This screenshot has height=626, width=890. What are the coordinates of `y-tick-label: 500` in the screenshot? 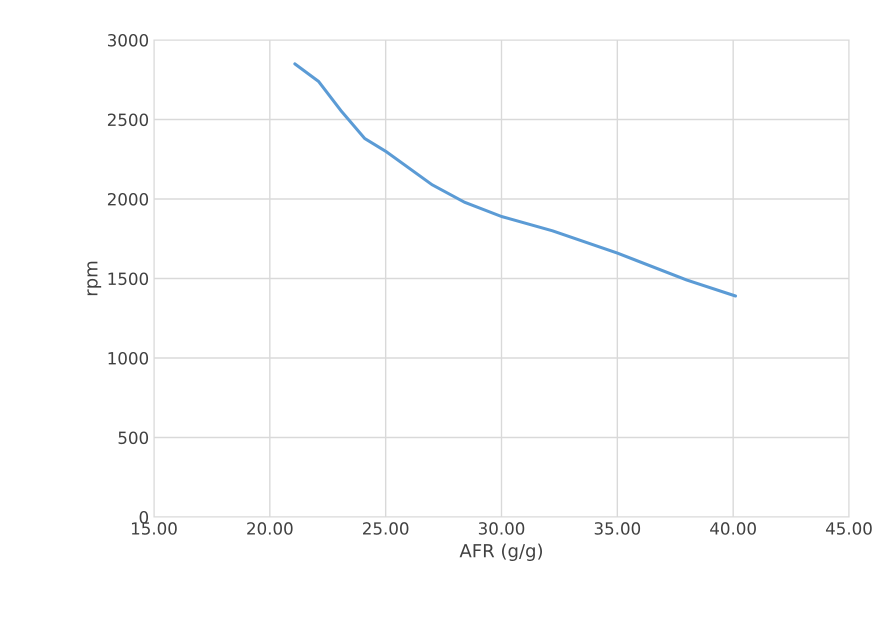 It's located at (133, 437).